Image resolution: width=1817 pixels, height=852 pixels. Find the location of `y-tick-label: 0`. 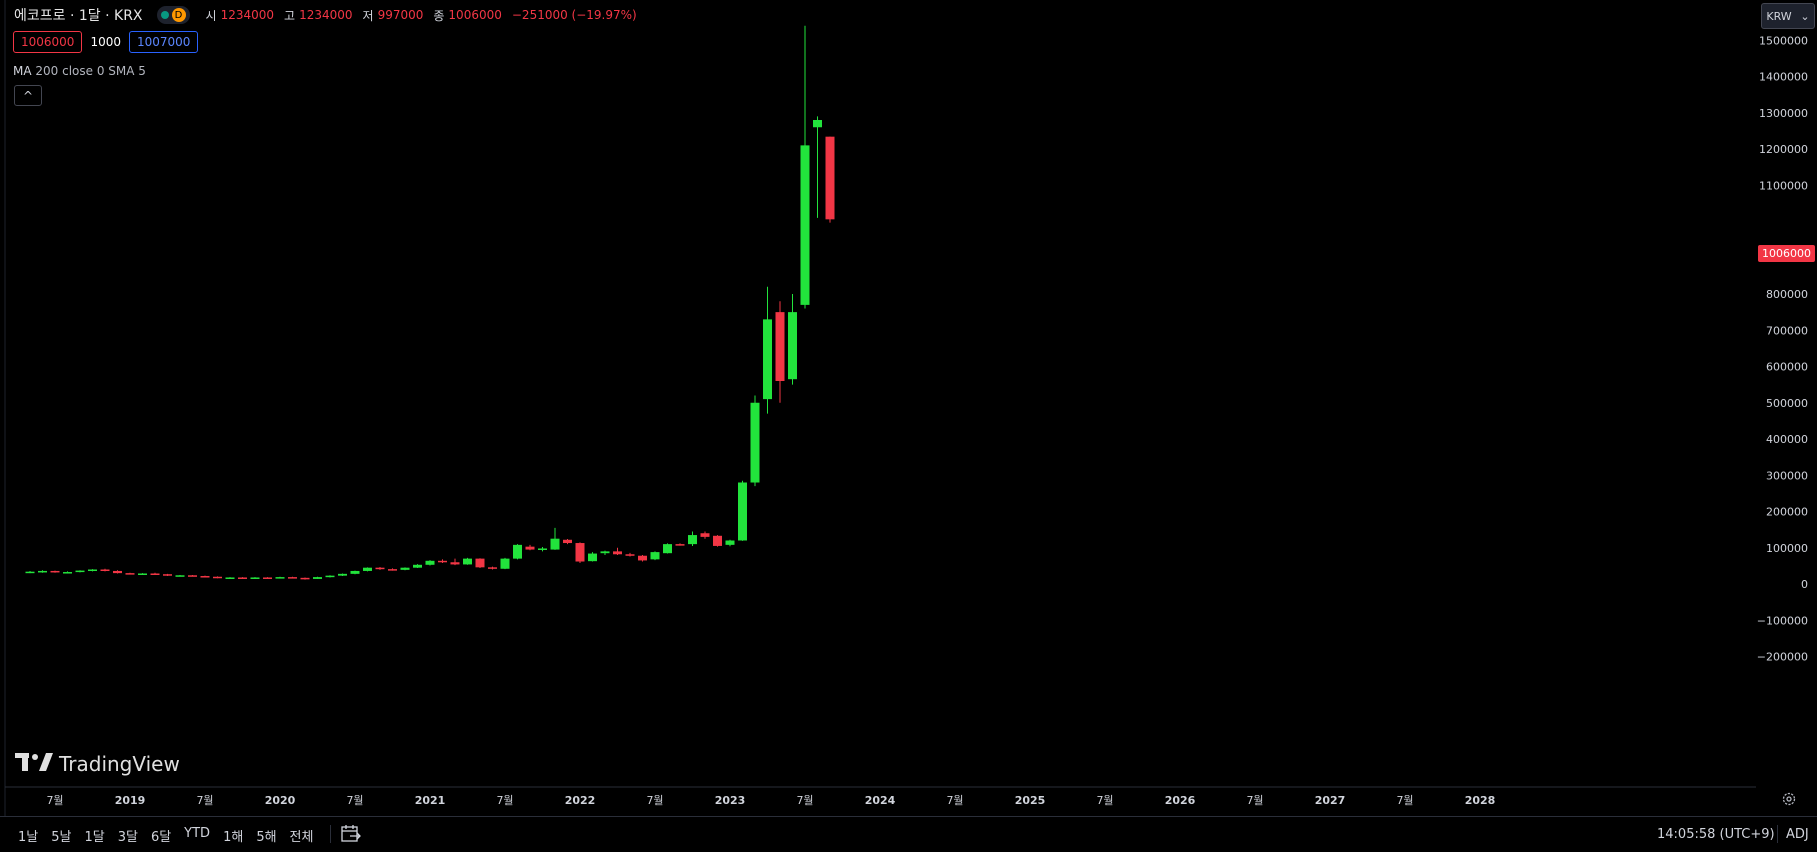

y-tick-label: 0 is located at coordinates (1804, 584).